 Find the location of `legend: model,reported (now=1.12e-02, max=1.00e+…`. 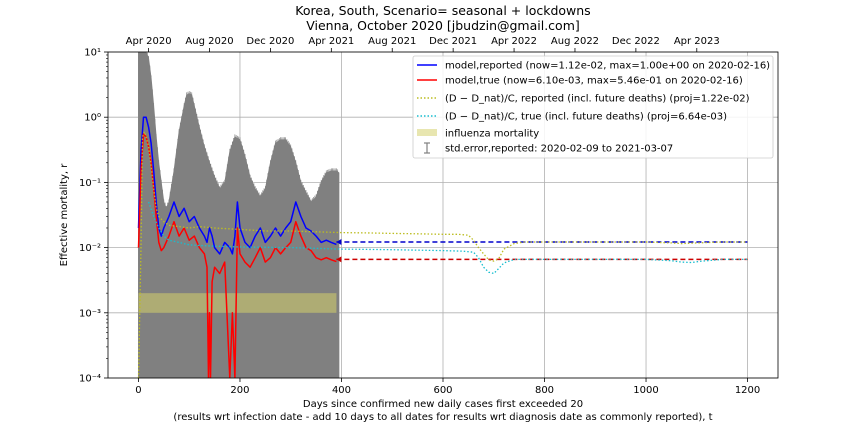

legend: model,reported (now=1.12e-02, max=1.00e+… is located at coordinates (593, 107).